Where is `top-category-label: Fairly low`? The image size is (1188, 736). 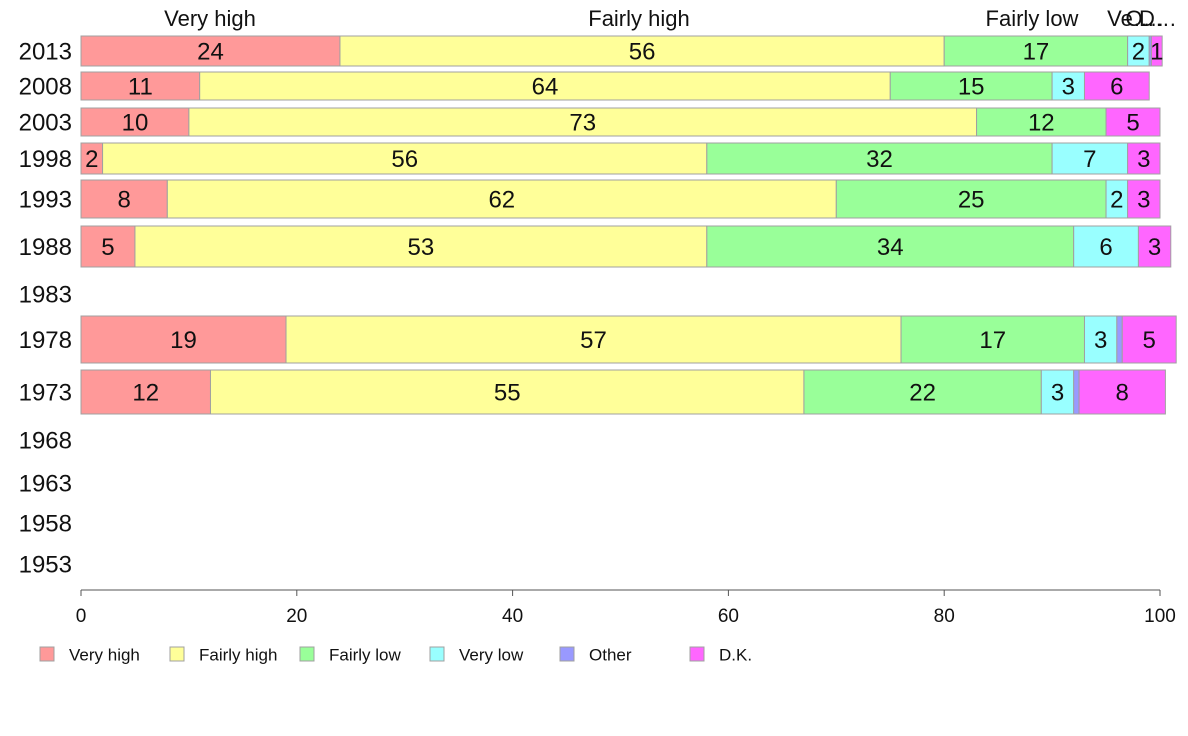
top-category-label: Fairly low is located at coordinates (1032, 18).